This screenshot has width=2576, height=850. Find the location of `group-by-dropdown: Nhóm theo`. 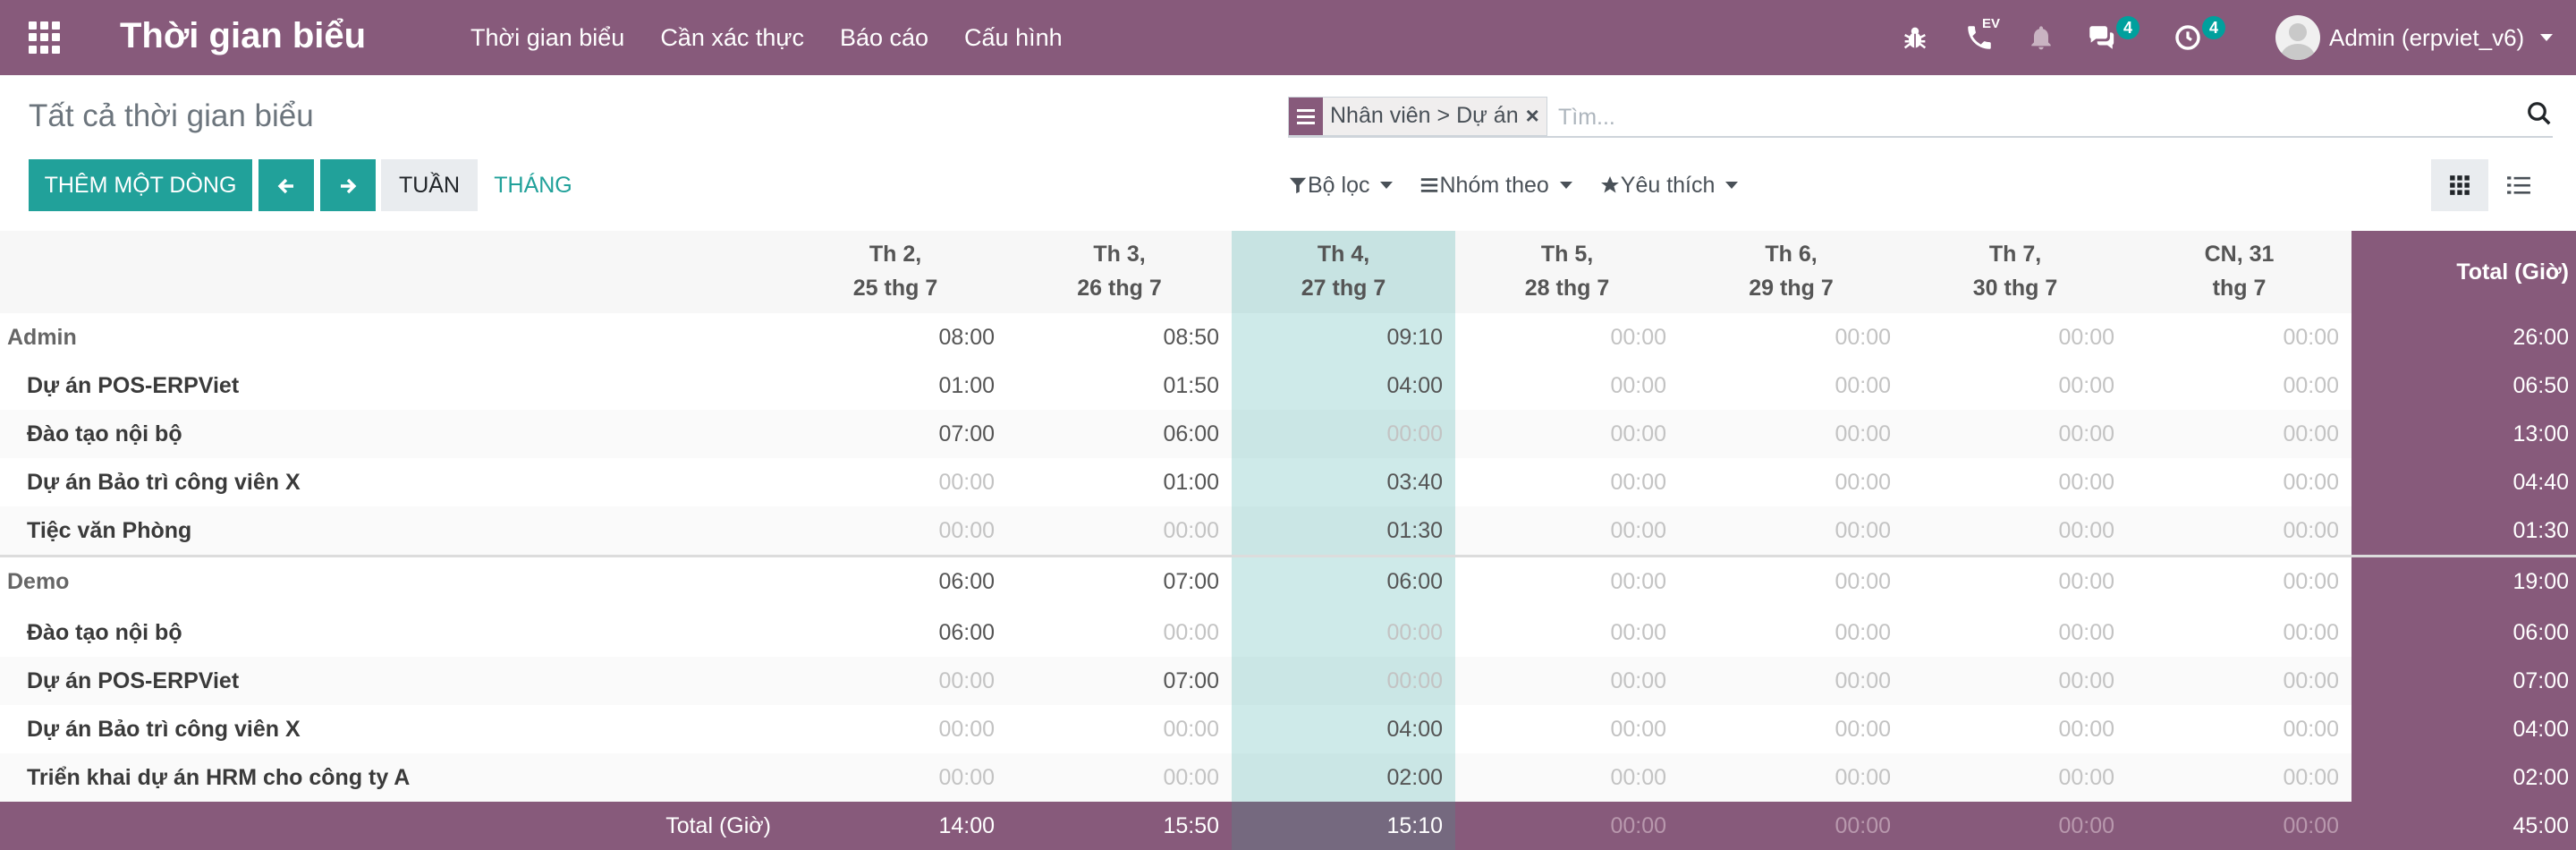

group-by-dropdown: Nhóm theo is located at coordinates (1495, 186).